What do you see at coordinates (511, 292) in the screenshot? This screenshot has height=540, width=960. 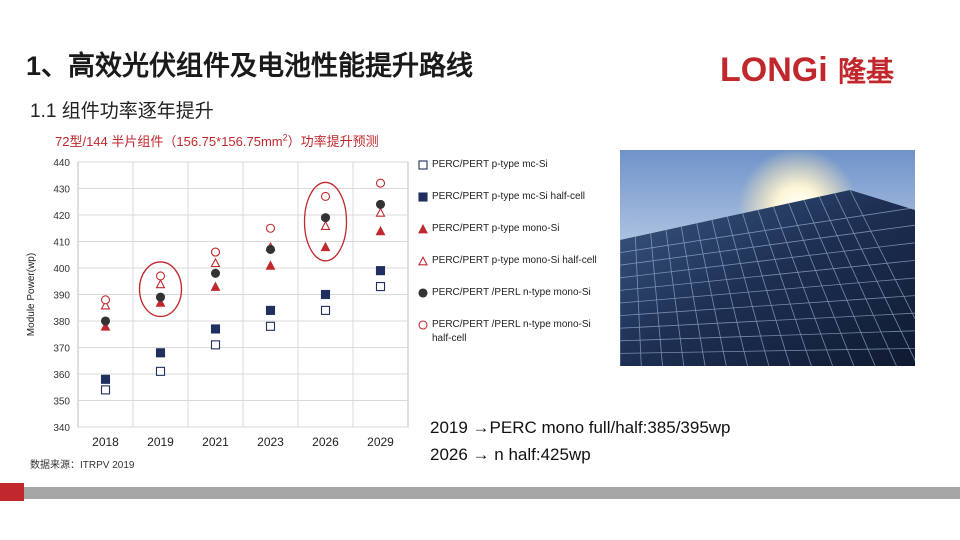 I see `legend-label: PERC/PERT /PERL n-type mono-Si` at bounding box center [511, 292].